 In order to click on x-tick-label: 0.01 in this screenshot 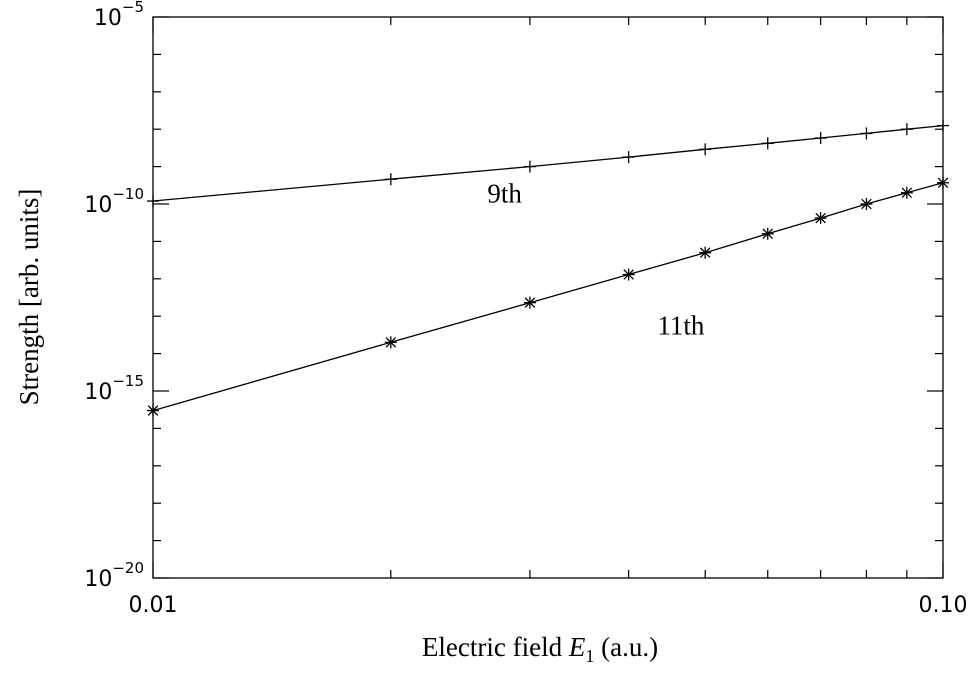, I will do `click(153, 605)`.